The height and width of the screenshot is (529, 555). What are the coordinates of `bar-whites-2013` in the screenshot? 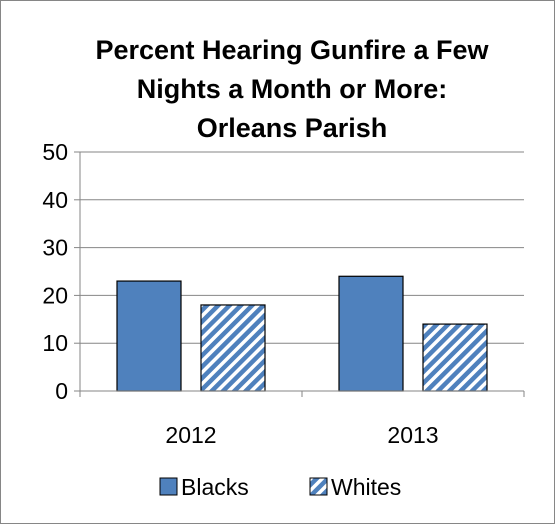 It's located at (455, 357).